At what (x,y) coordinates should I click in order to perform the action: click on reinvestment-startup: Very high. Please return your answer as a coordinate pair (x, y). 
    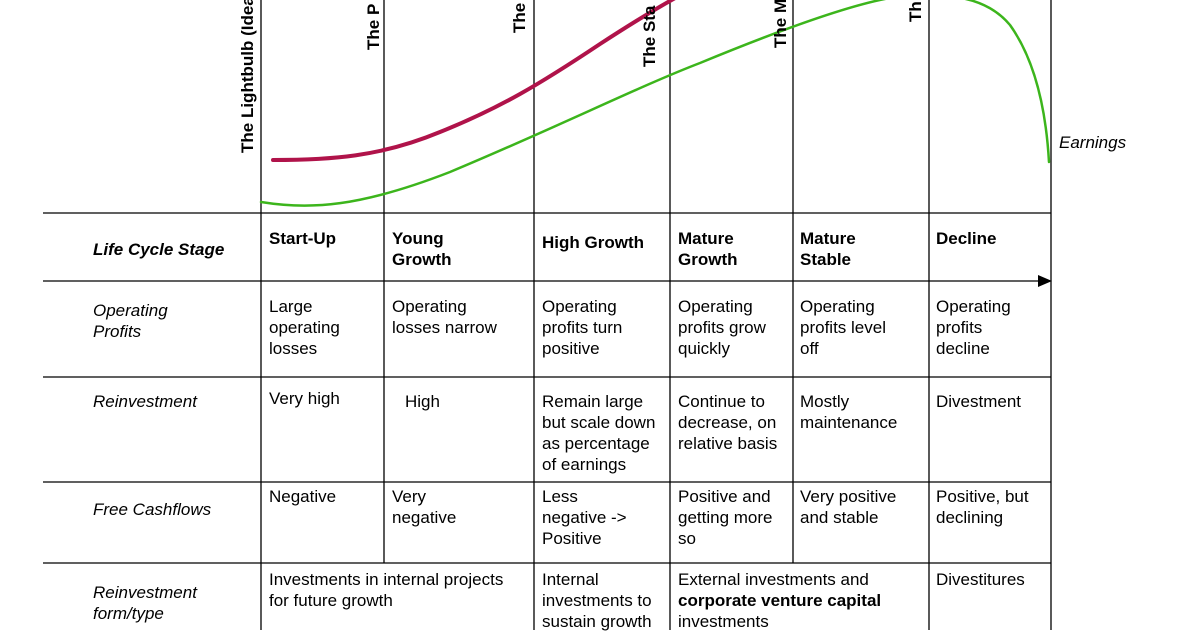
    Looking at the image, I should click on (304, 398).